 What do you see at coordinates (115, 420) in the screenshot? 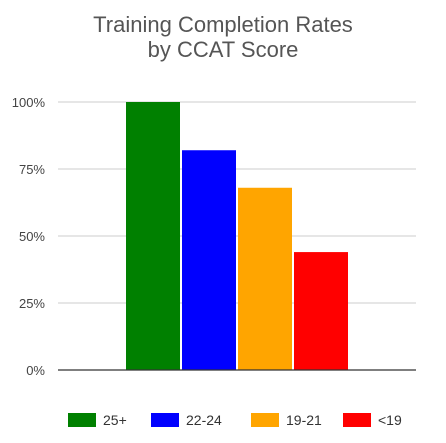
I see `legend-label: 25+` at bounding box center [115, 420].